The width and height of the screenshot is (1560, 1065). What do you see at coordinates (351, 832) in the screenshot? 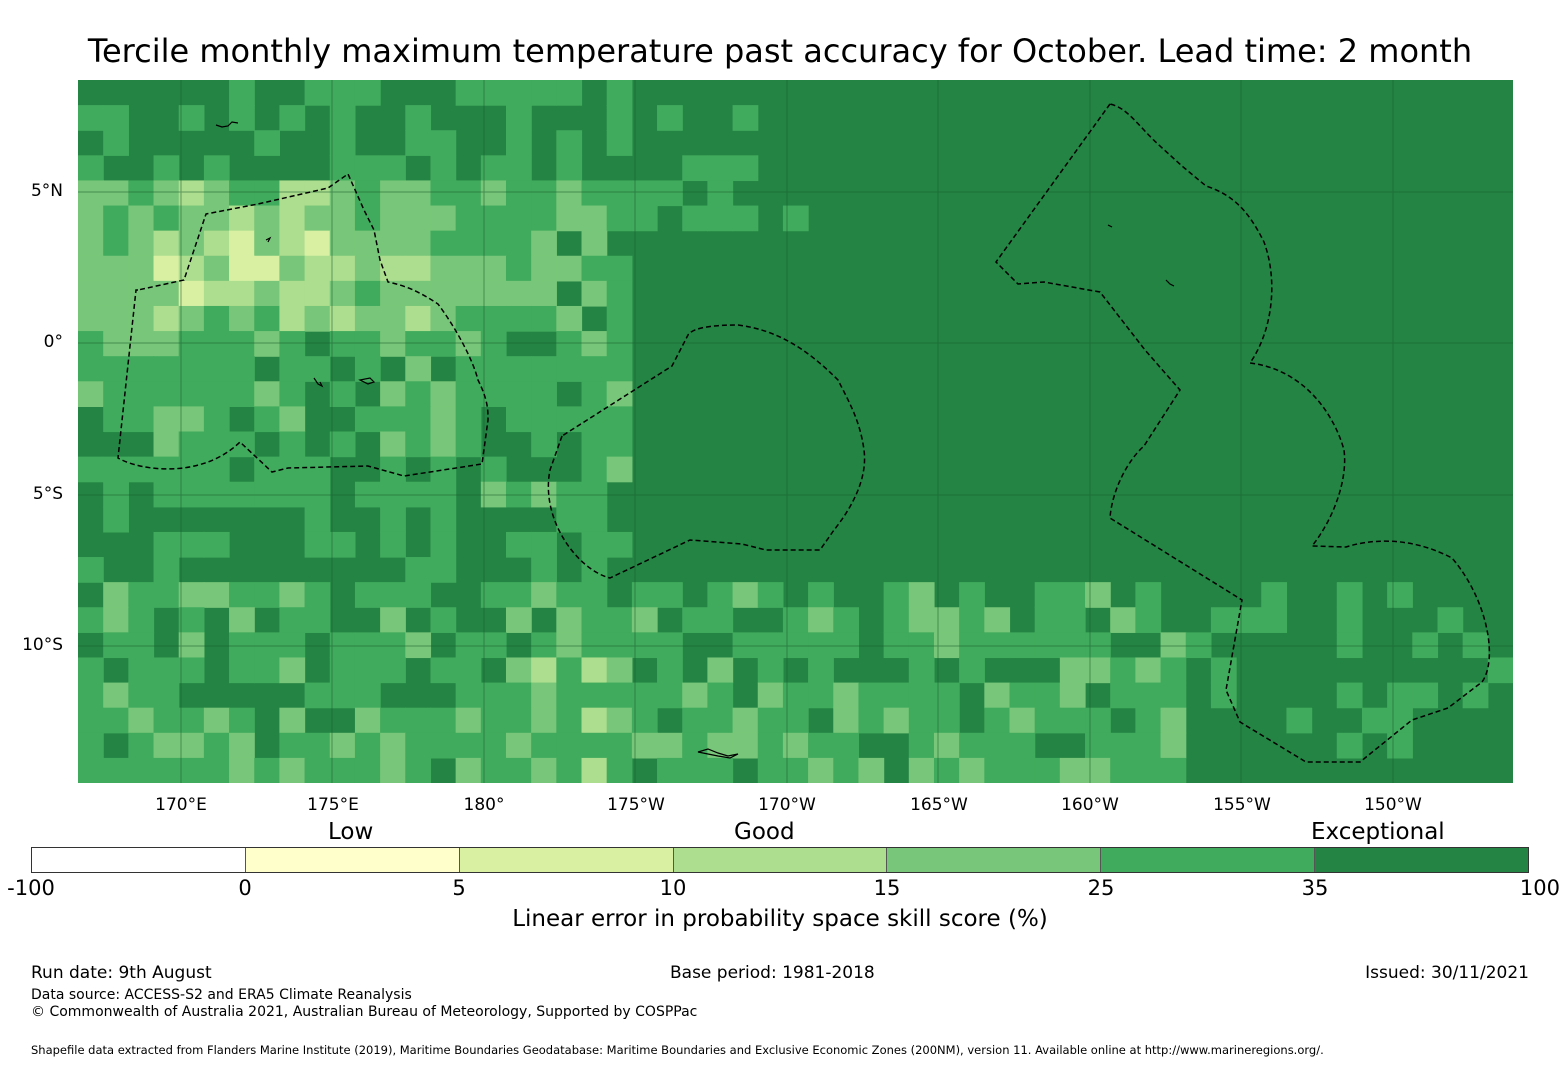
I see `category-low: Low` at bounding box center [351, 832].